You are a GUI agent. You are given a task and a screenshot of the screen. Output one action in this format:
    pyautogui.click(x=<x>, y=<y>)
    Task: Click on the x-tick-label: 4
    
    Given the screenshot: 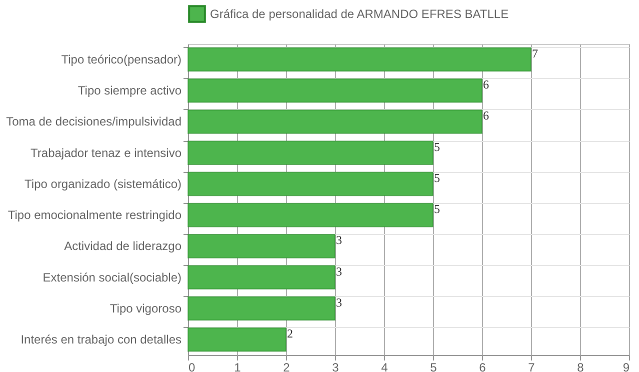 What is the action you would take?
    pyautogui.click(x=384, y=366)
    